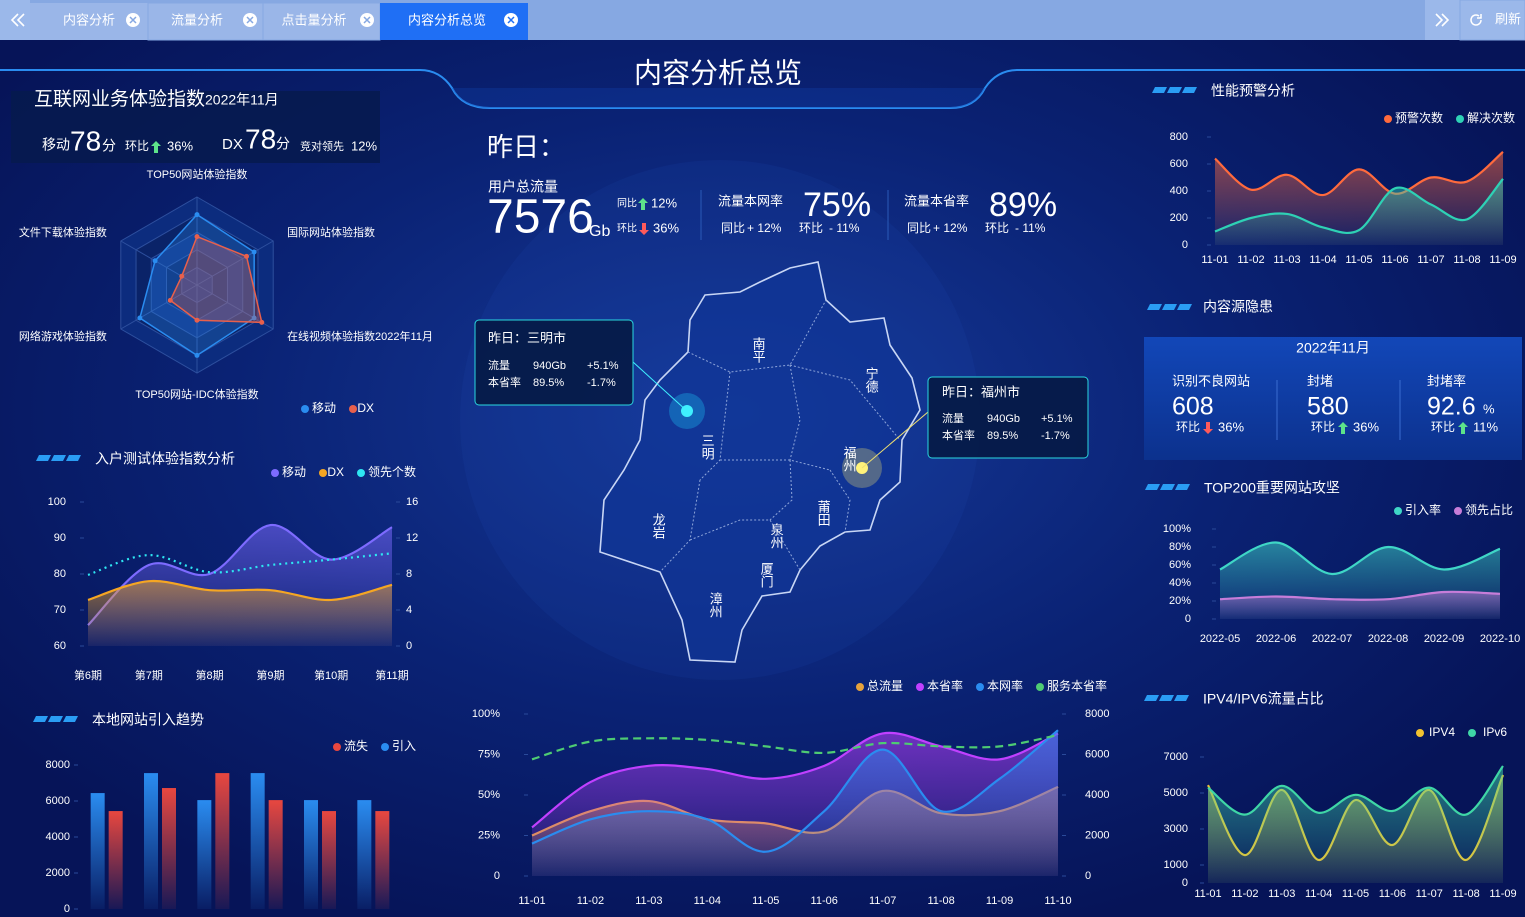 The image size is (1525, 917). Describe the element at coordinates (197, 174) in the screenshot. I see `radar-axis-label: TOP50网站体验指数` at that location.